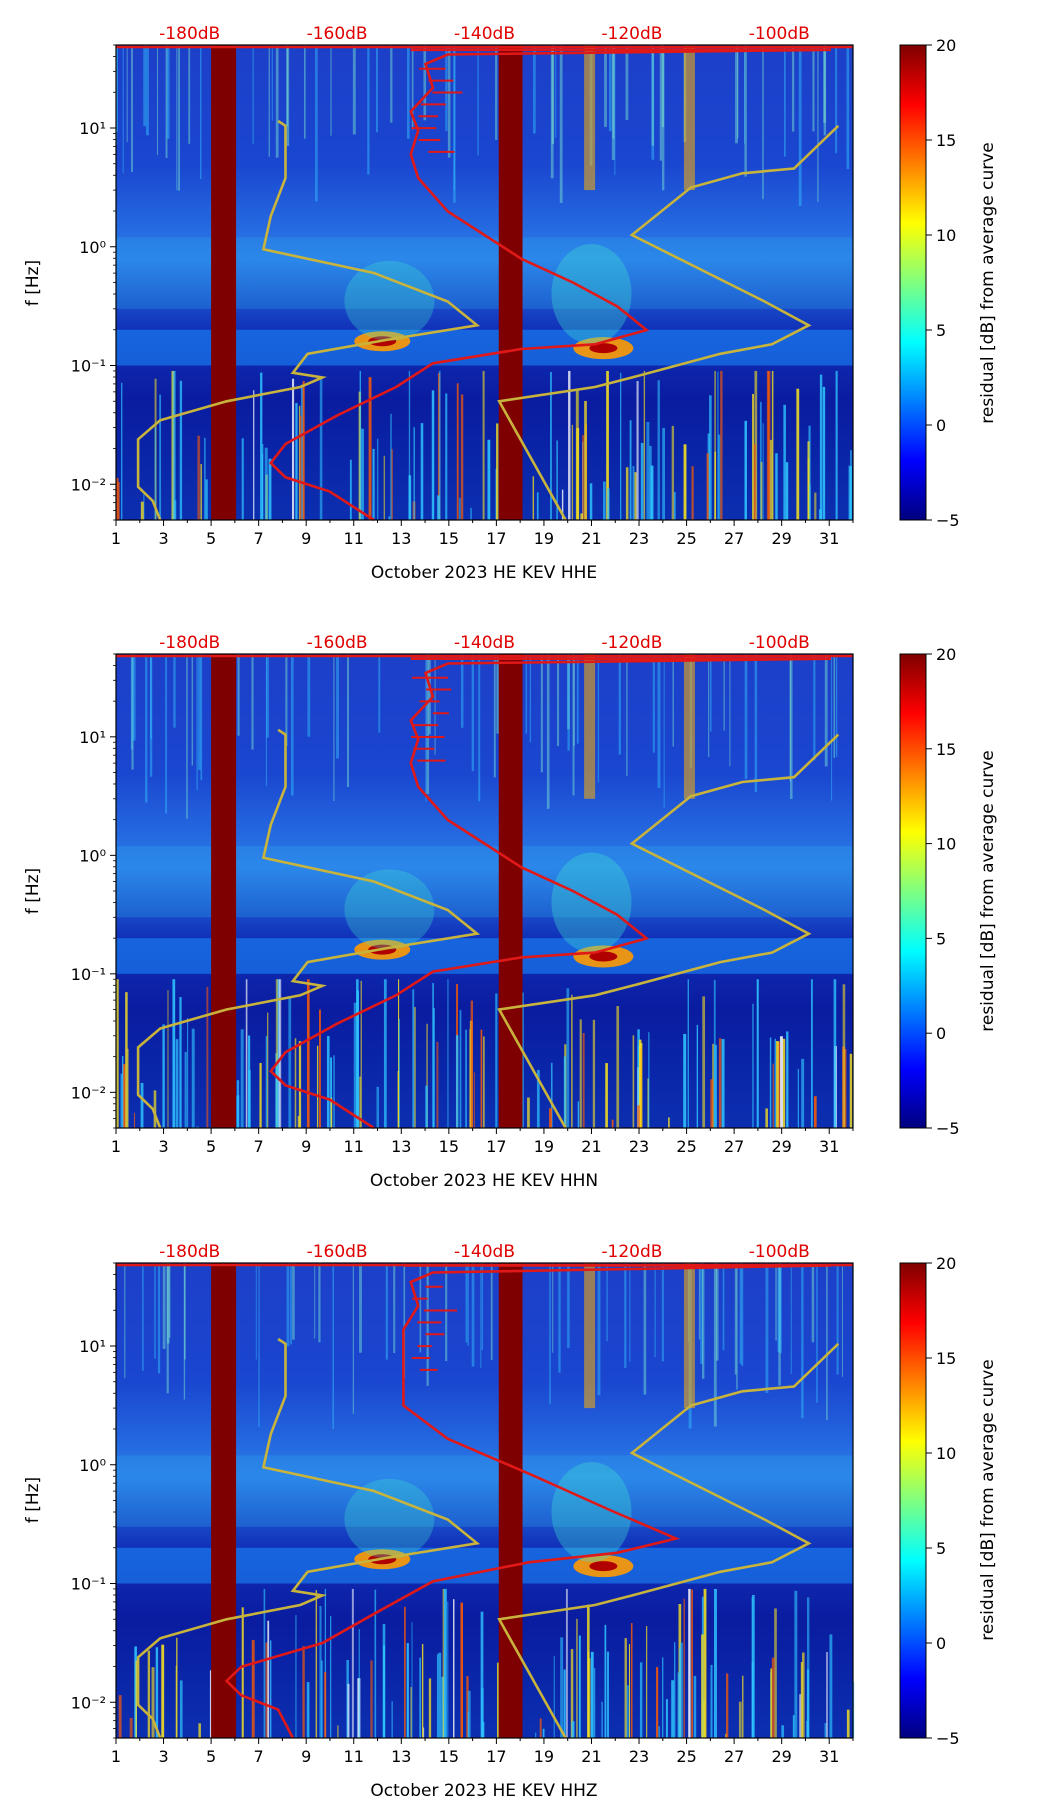 The height and width of the screenshot is (1806, 1052). What do you see at coordinates (259, 538) in the screenshot?
I see `x-tick-label: 7` at bounding box center [259, 538].